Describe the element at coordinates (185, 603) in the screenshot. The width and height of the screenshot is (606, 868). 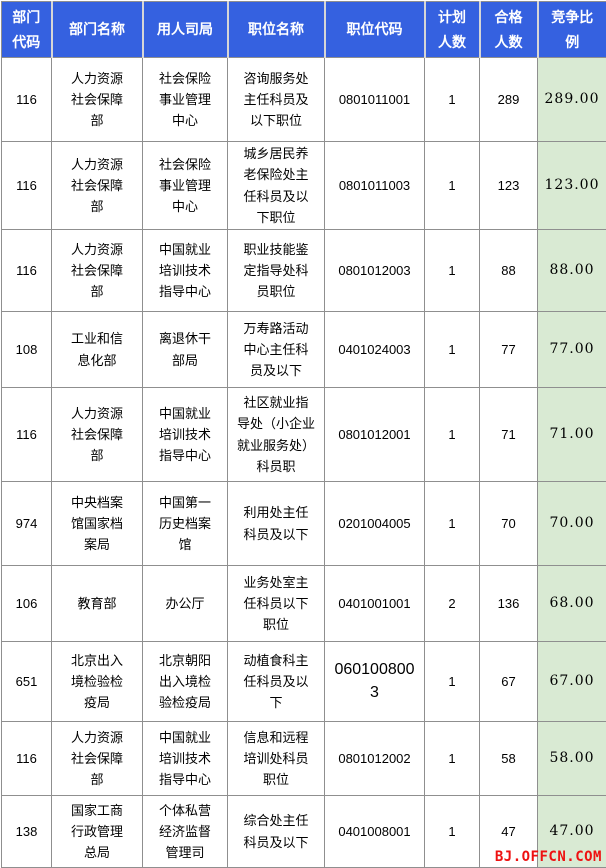
I see `cell-bureau: 办公厅` at that location.